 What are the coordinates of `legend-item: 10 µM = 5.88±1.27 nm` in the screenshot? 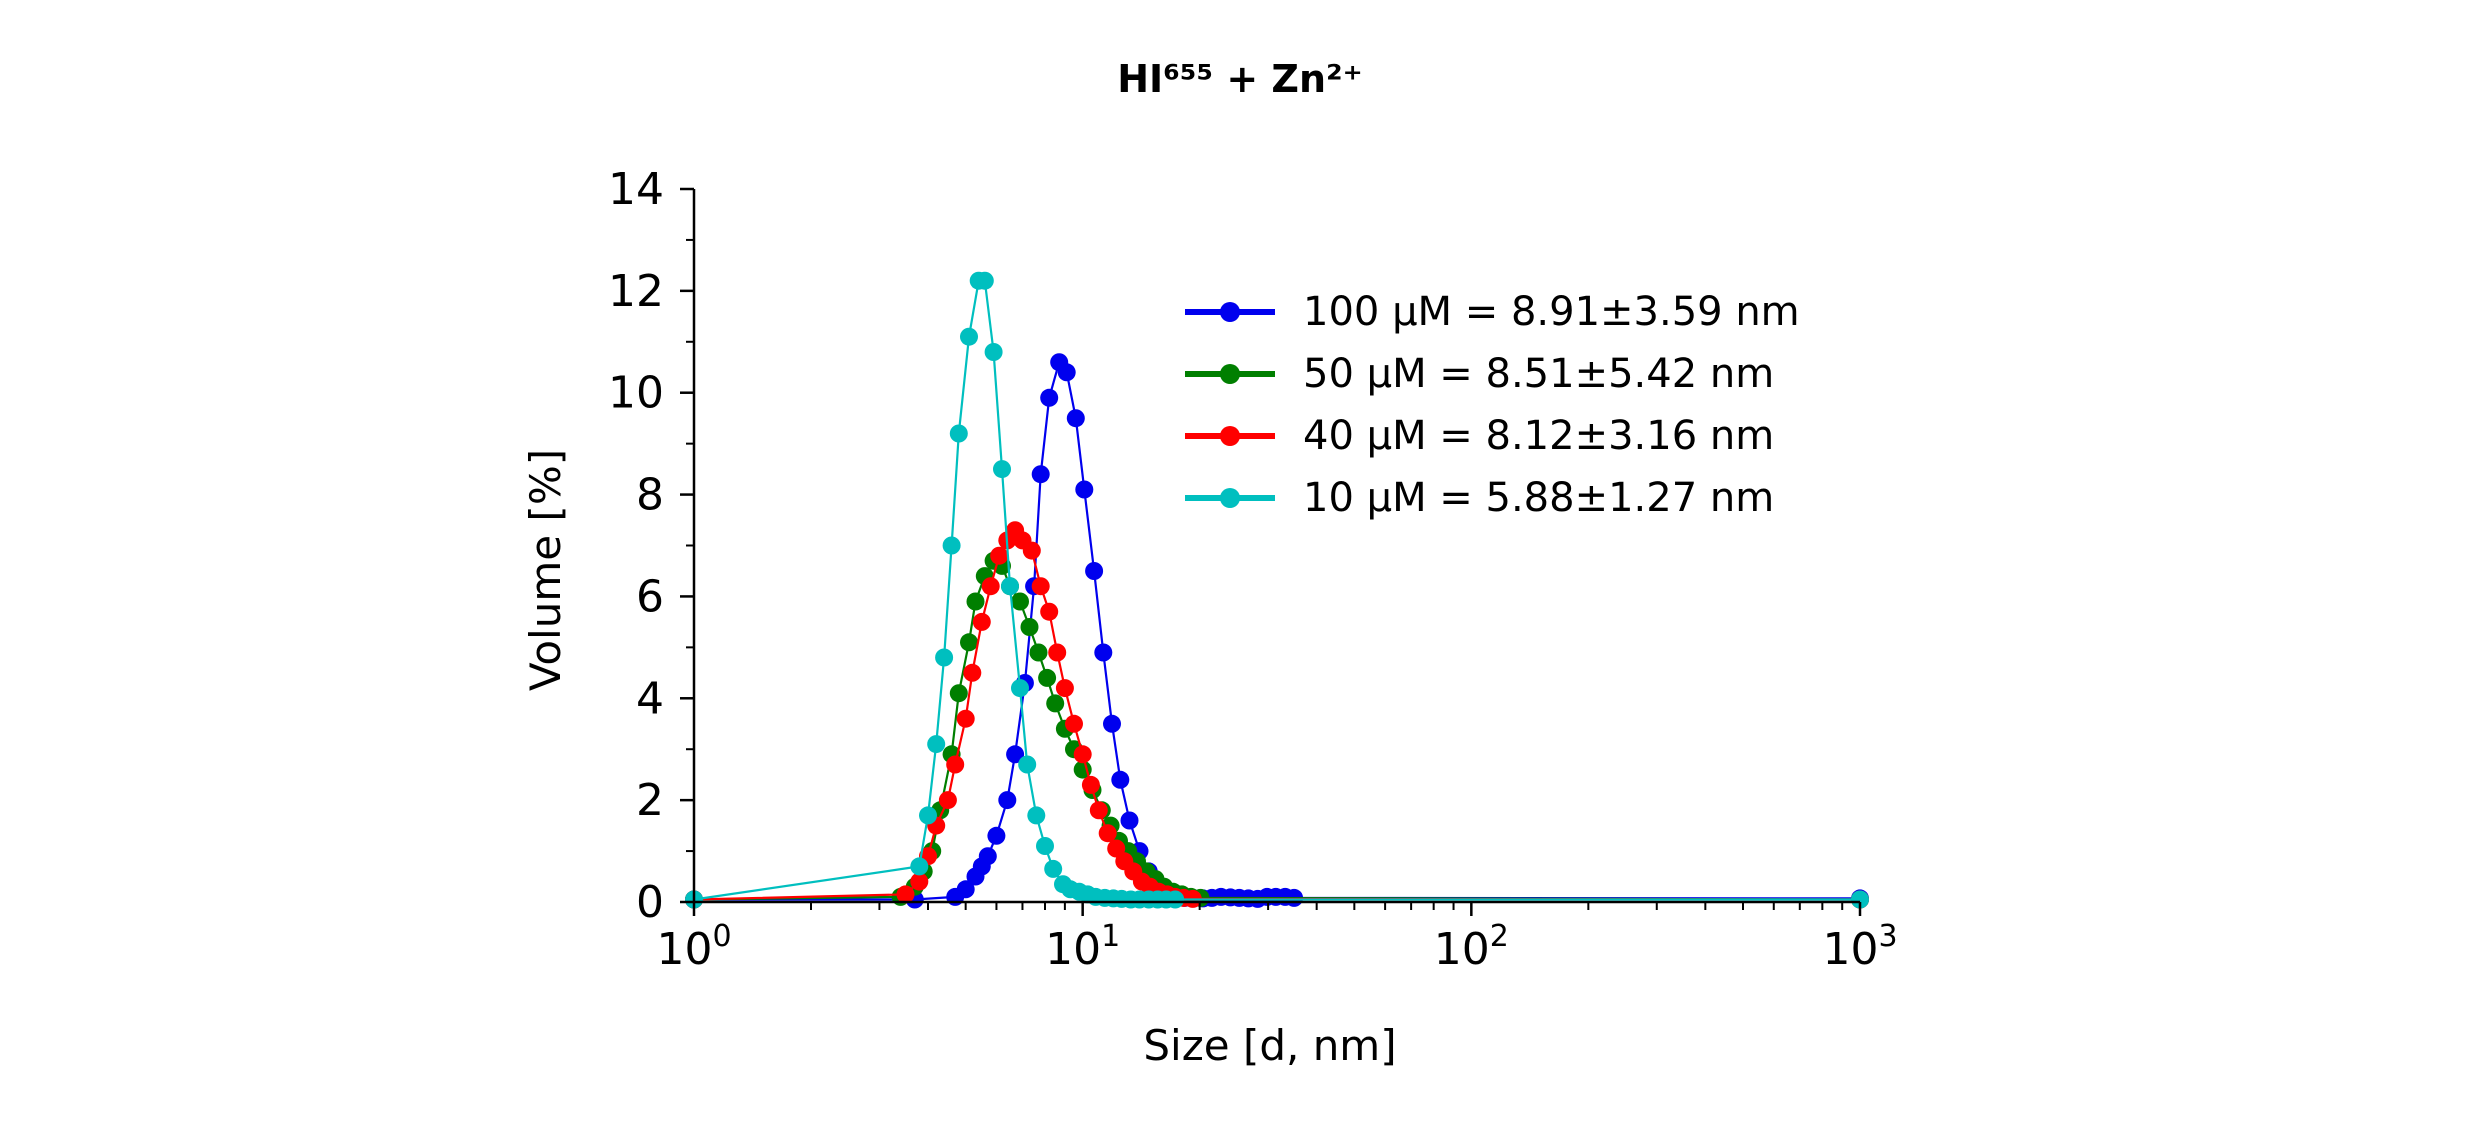 It's located at (1479, 498).